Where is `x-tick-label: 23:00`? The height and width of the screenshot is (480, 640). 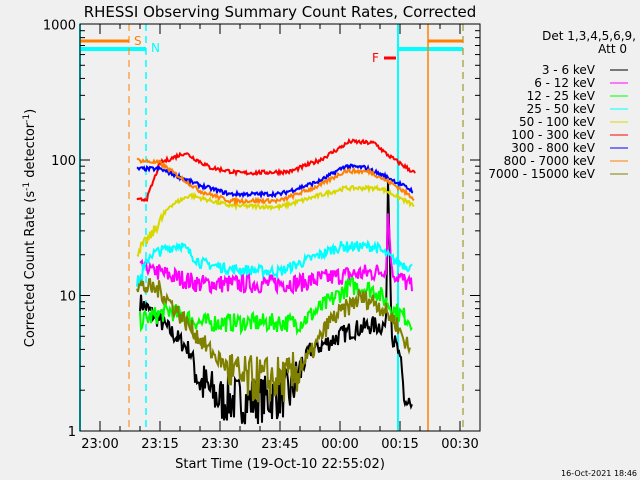
x-tick-label: 23:00 is located at coordinates (99, 444).